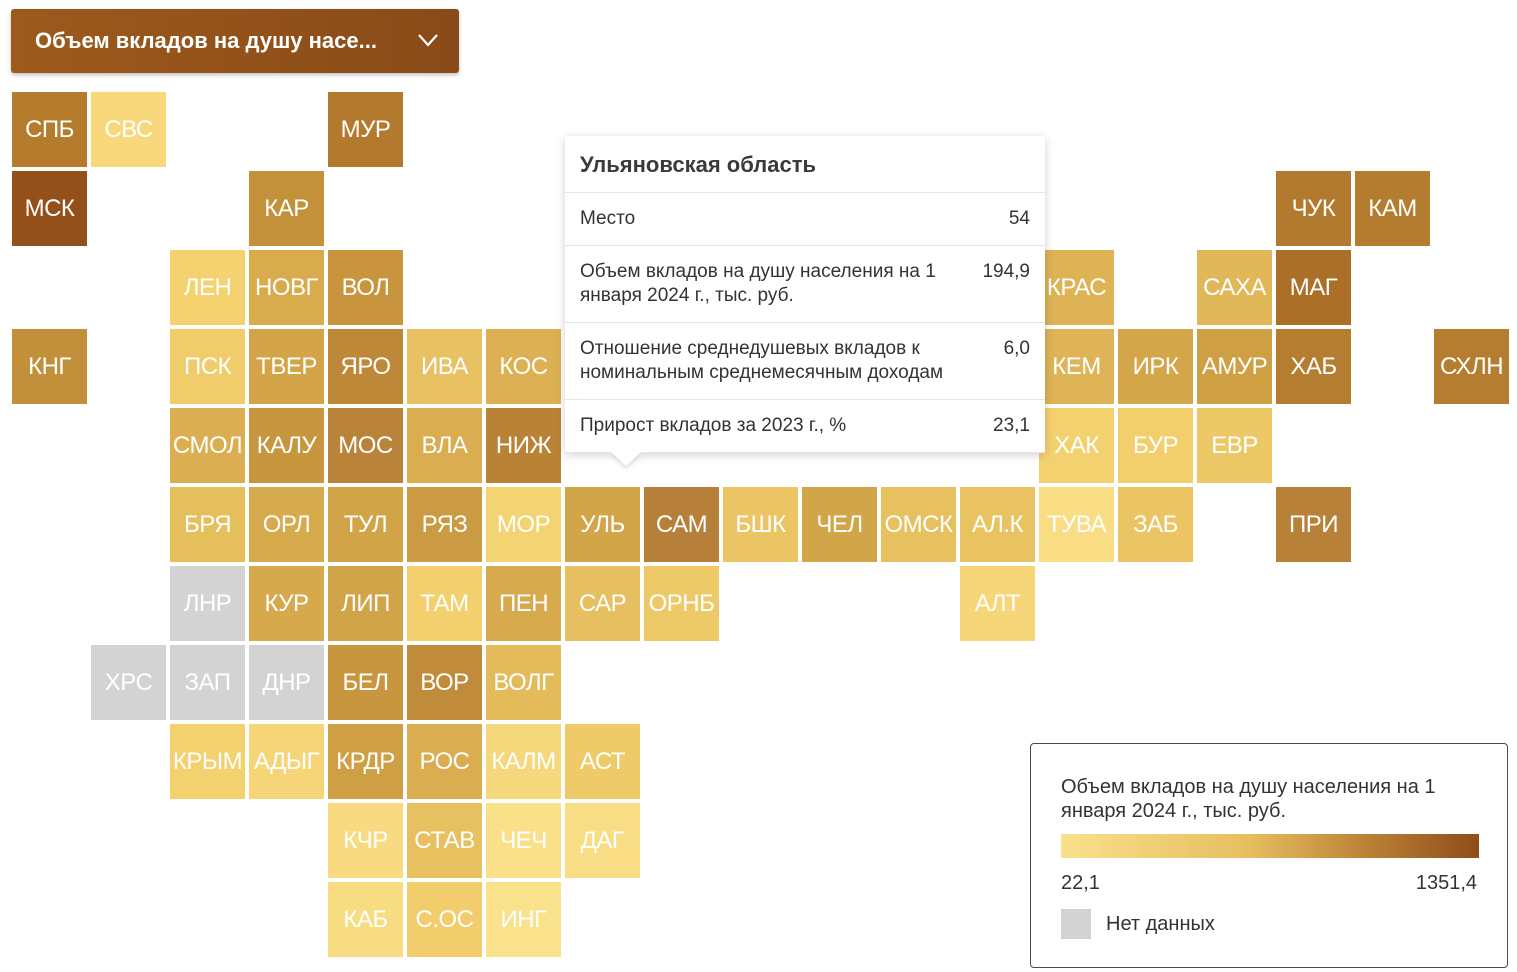 The image size is (1517, 972). I want to click on region-tile: КАЛУ, so click(286, 445).